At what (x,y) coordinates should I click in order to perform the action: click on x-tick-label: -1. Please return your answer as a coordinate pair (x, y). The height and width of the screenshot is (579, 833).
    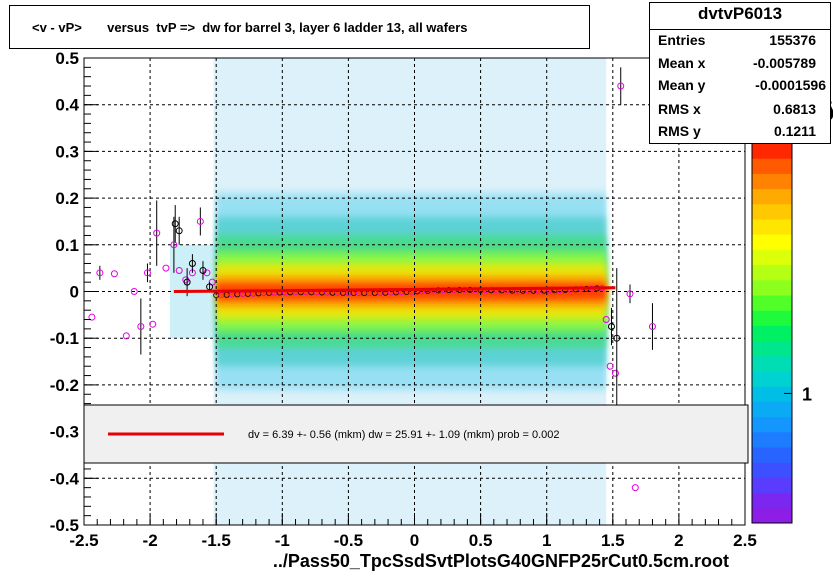
    Looking at the image, I should click on (282, 540).